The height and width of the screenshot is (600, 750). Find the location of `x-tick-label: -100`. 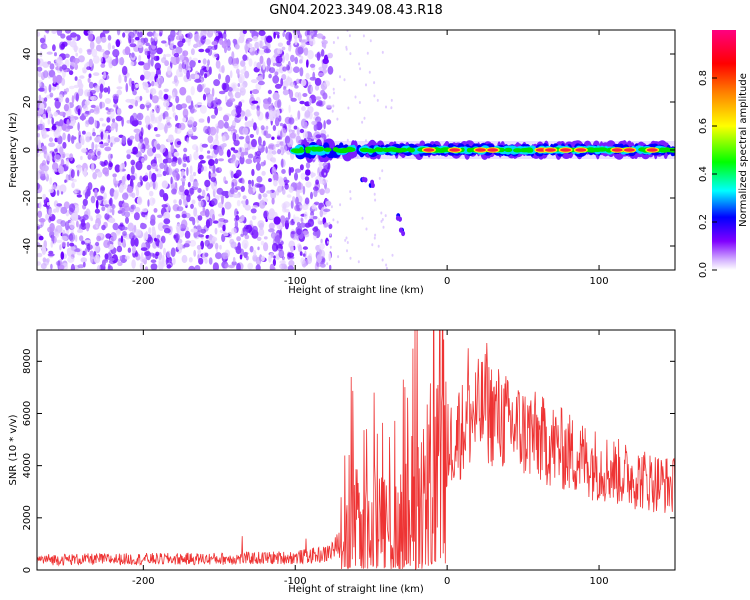

x-tick-label: -100 is located at coordinates (295, 581).